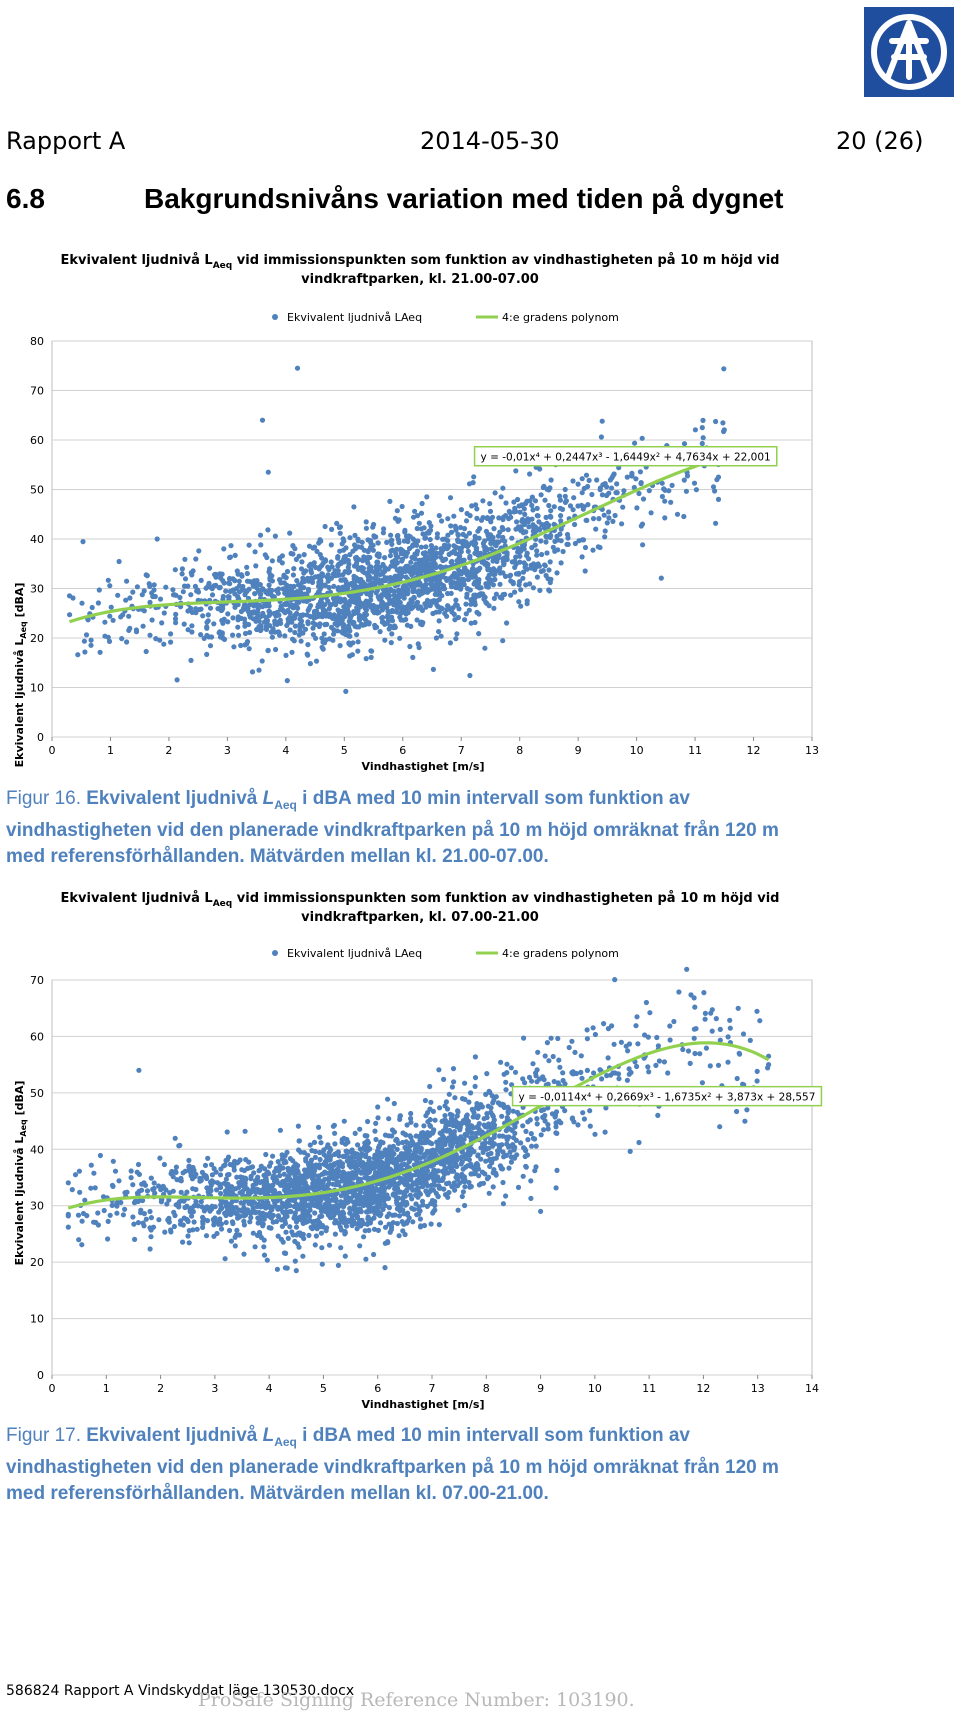 Image resolution: width=960 pixels, height=1711 pixels. Describe the element at coordinates (578, 750) in the screenshot. I see `x-tick-label: 9` at that location.